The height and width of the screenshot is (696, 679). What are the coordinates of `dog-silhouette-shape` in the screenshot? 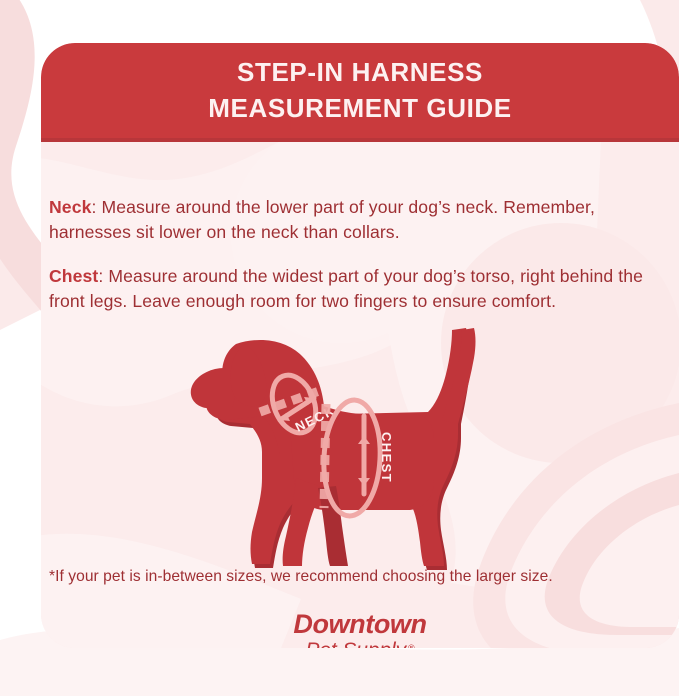 It's located at (333, 449).